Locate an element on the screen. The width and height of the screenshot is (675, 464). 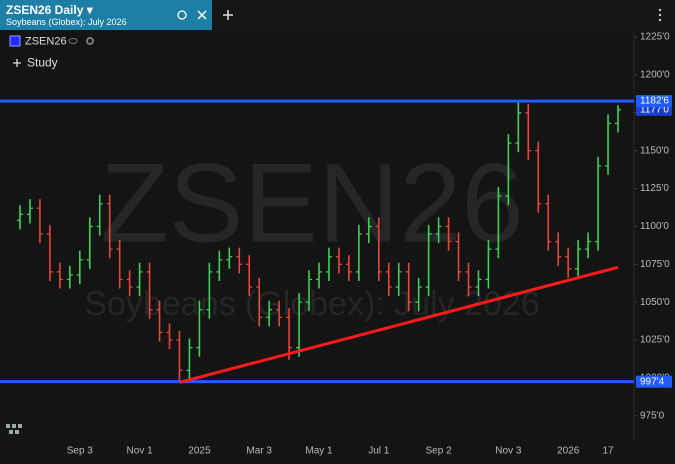
y-tick-label: 1025'0 is located at coordinates (655, 340).